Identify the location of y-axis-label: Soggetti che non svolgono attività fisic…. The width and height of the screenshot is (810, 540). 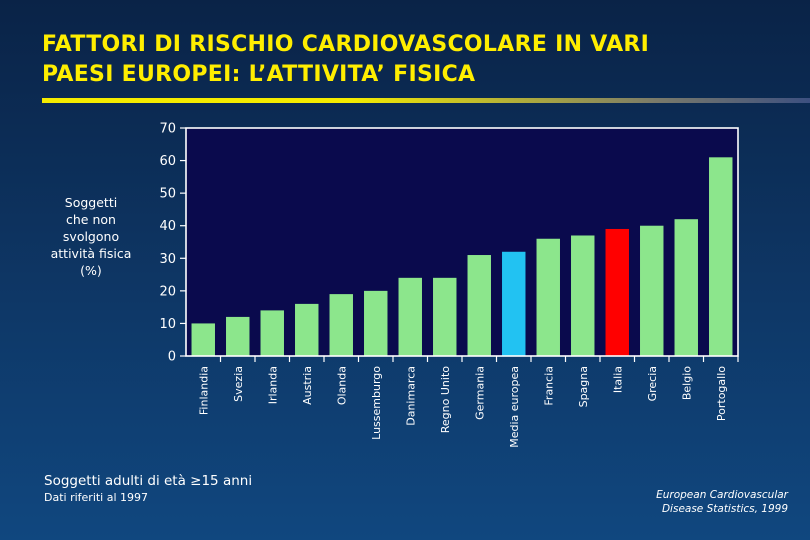
(91, 236).